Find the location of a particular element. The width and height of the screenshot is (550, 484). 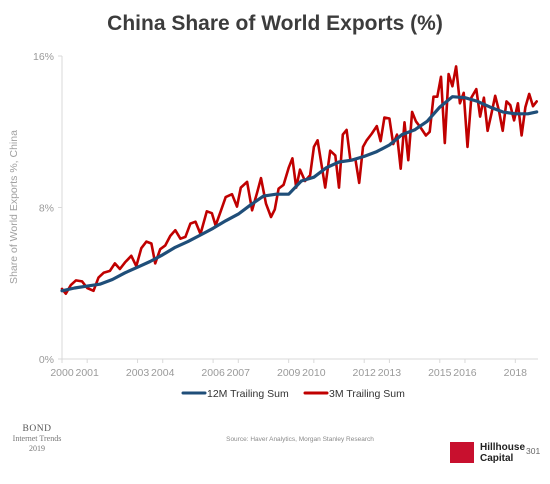

chart-title: China Share of World Exports (%) is located at coordinates (275, 23).